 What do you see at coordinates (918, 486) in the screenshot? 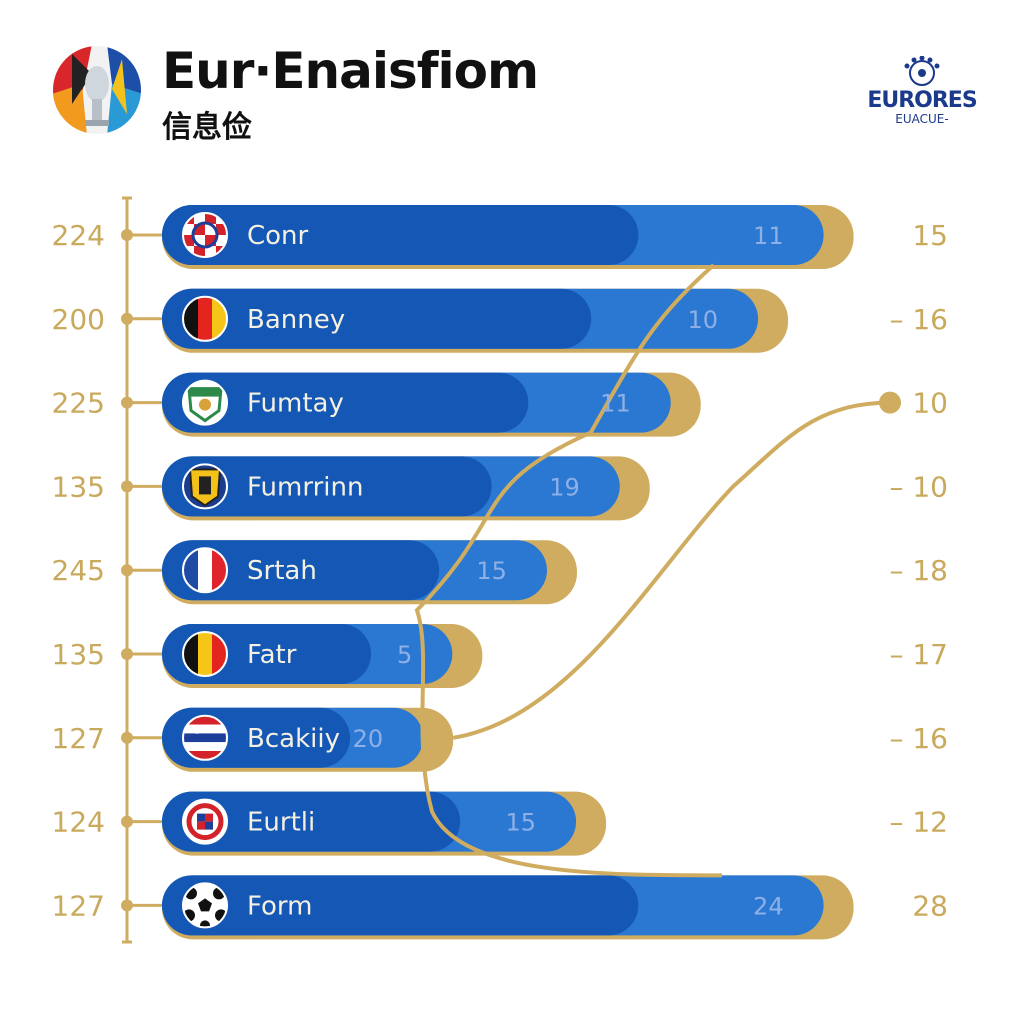
I see `right-value-label: – 10` at bounding box center [918, 486].